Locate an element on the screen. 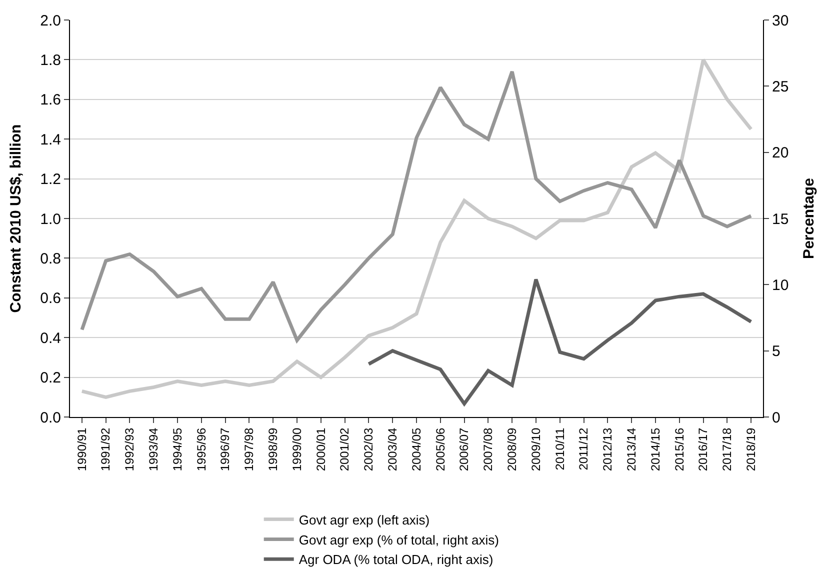 This screenshot has height=587, width=833. x-tick-label: 2014/15 is located at coordinates (655, 449).